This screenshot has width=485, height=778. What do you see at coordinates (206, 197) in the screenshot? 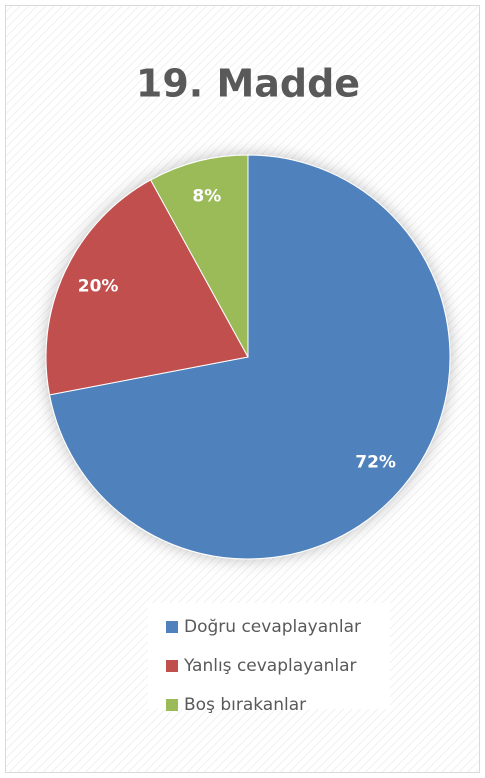
I see `data-label: 8%` at bounding box center [206, 197].